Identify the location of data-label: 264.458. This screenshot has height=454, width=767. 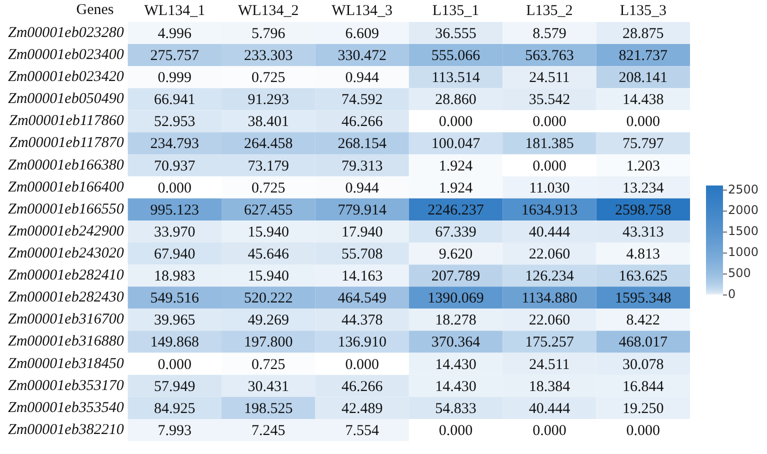
(268, 144).